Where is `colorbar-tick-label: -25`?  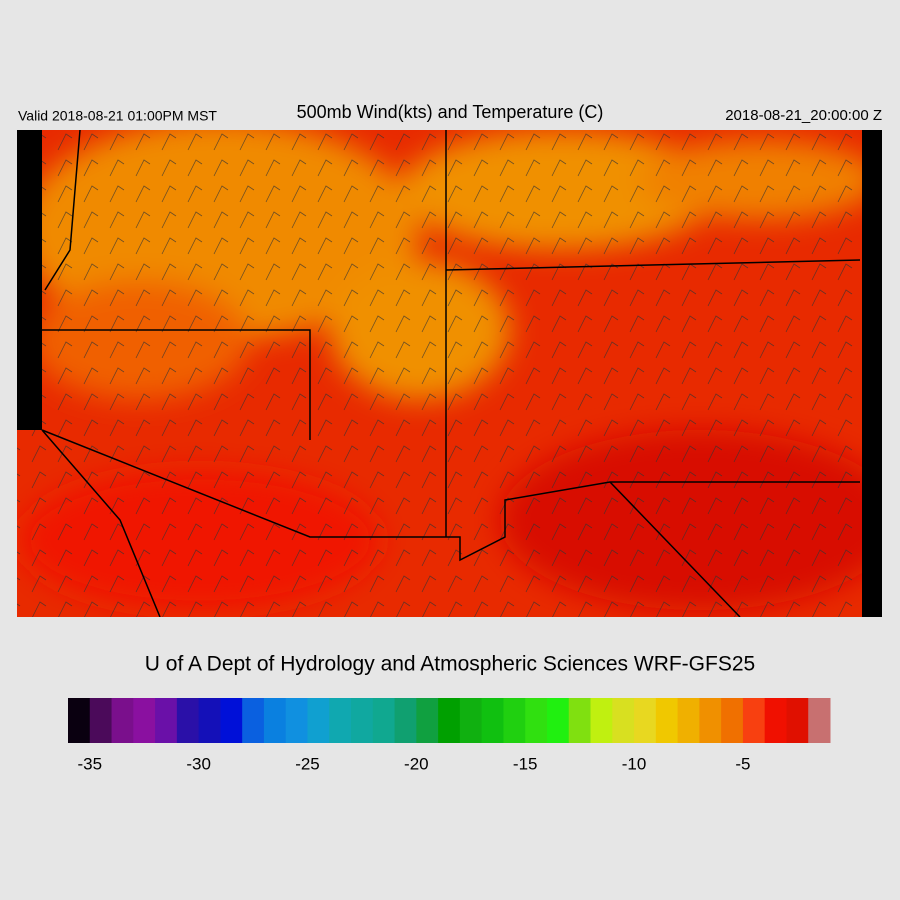
colorbar-tick-label: -25 is located at coordinates (307, 763).